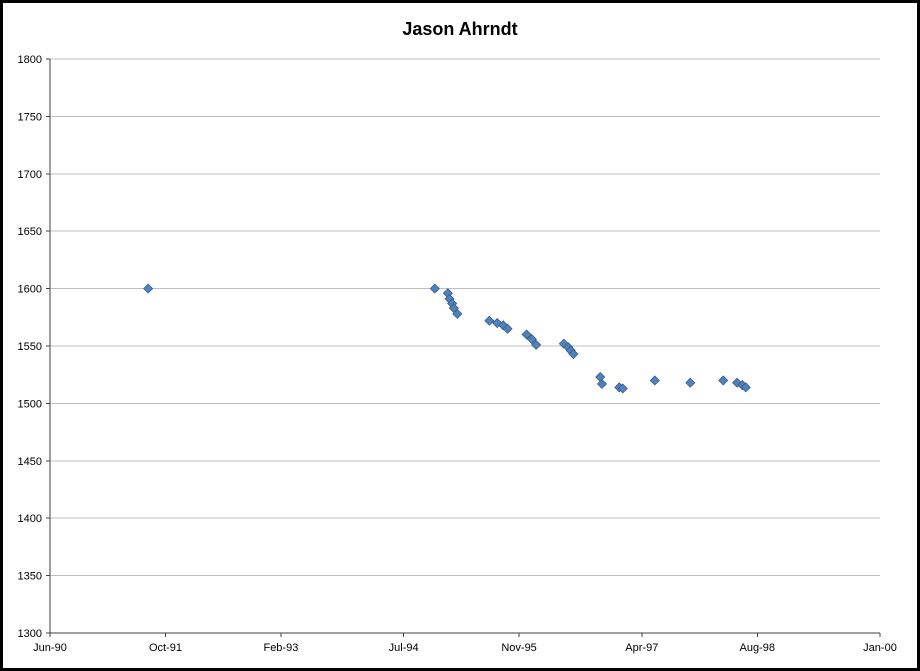  I want to click on x-tick-label: Jan-00, so click(880, 648).